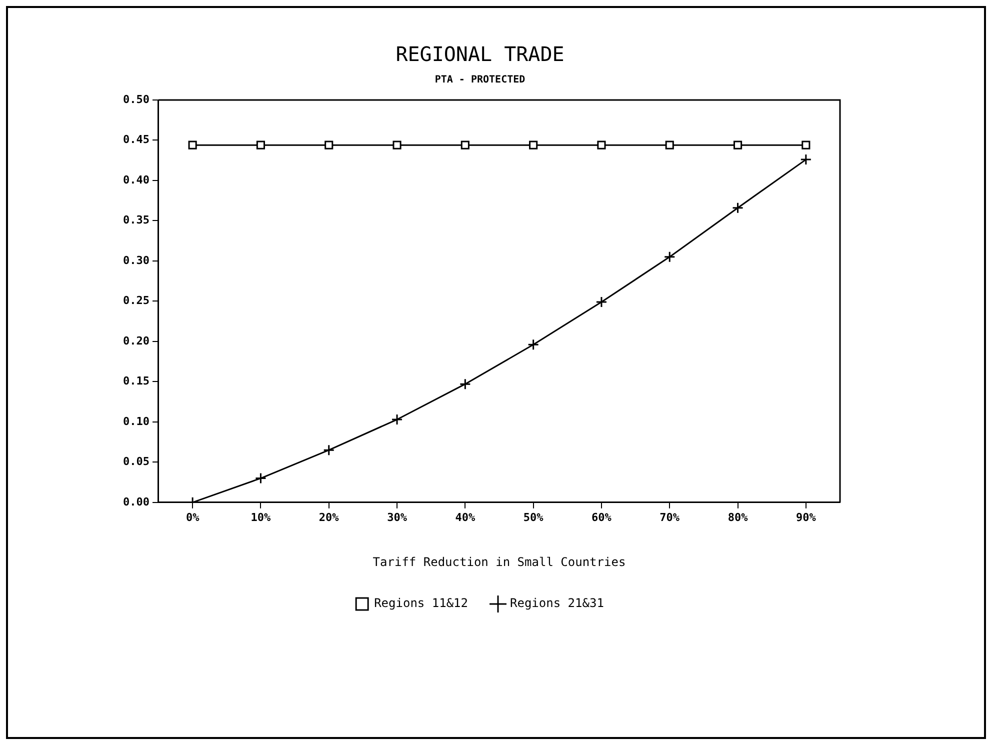 The height and width of the screenshot is (747, 996). Describe the element at coordinates (397, 517) in the screenshot. I see `x-tick-label: 30%` at that location.